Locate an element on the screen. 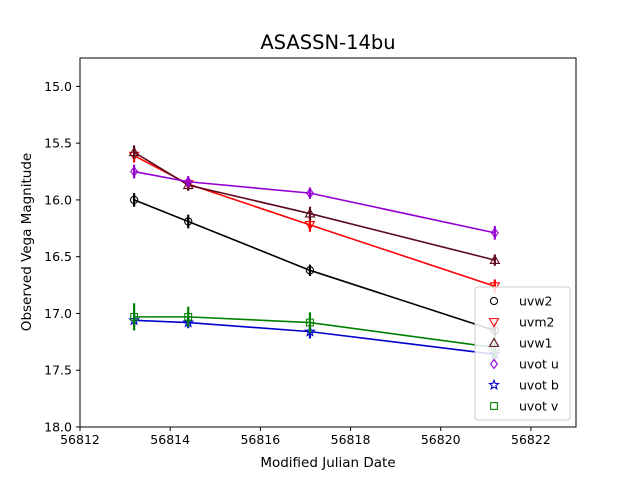  legend-item: uvw1 is located at coordinates (520, 343).